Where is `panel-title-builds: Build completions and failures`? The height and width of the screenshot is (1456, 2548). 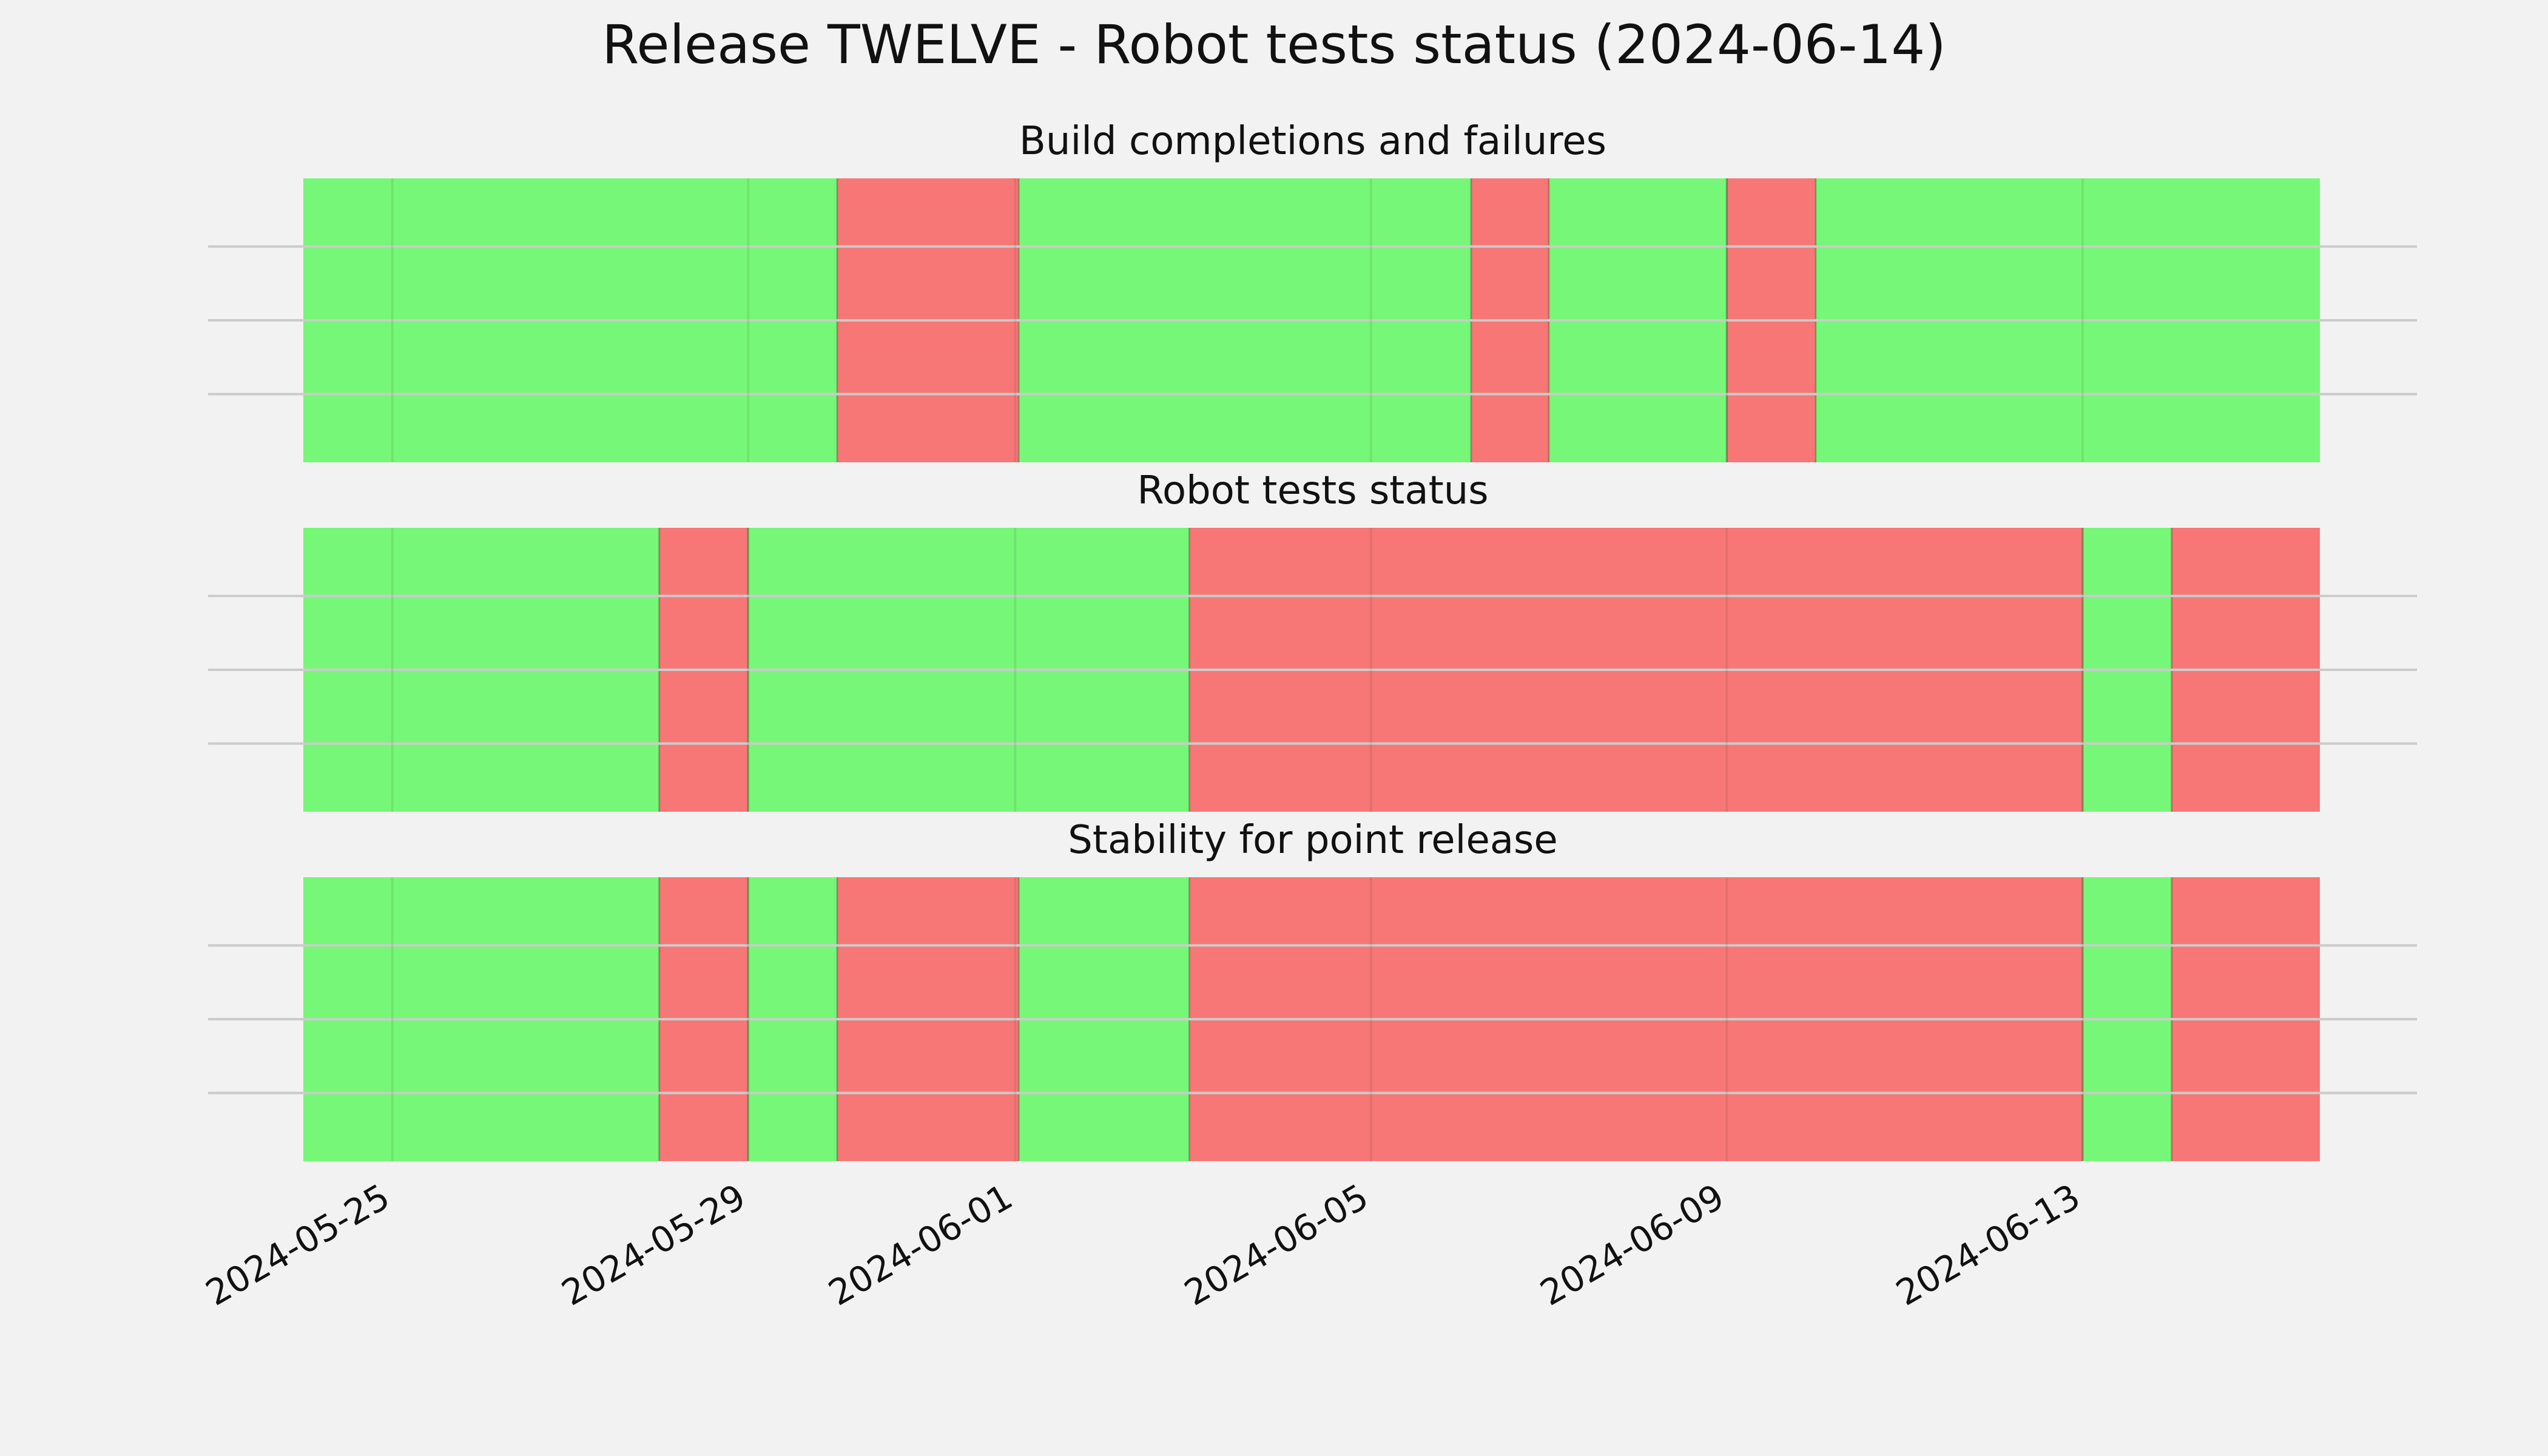 panel-title-builds: Build completions and failures is located at coordinates (1312, 141).